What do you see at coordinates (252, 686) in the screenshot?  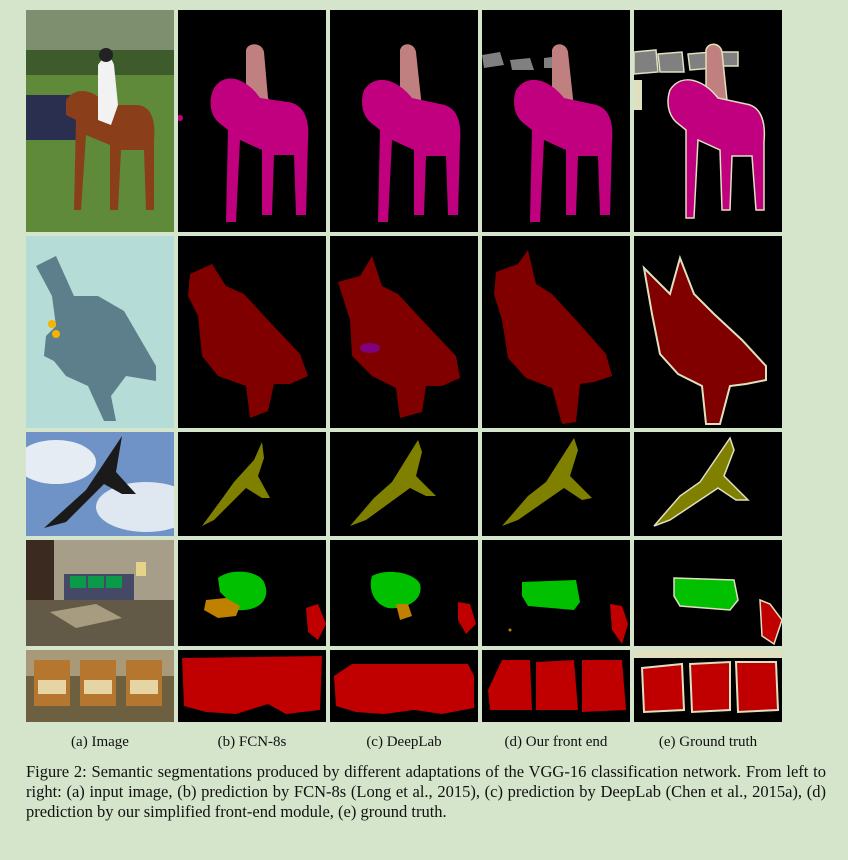 I see `fcn8s-mask-chairs` at bounding box center [252, 686].